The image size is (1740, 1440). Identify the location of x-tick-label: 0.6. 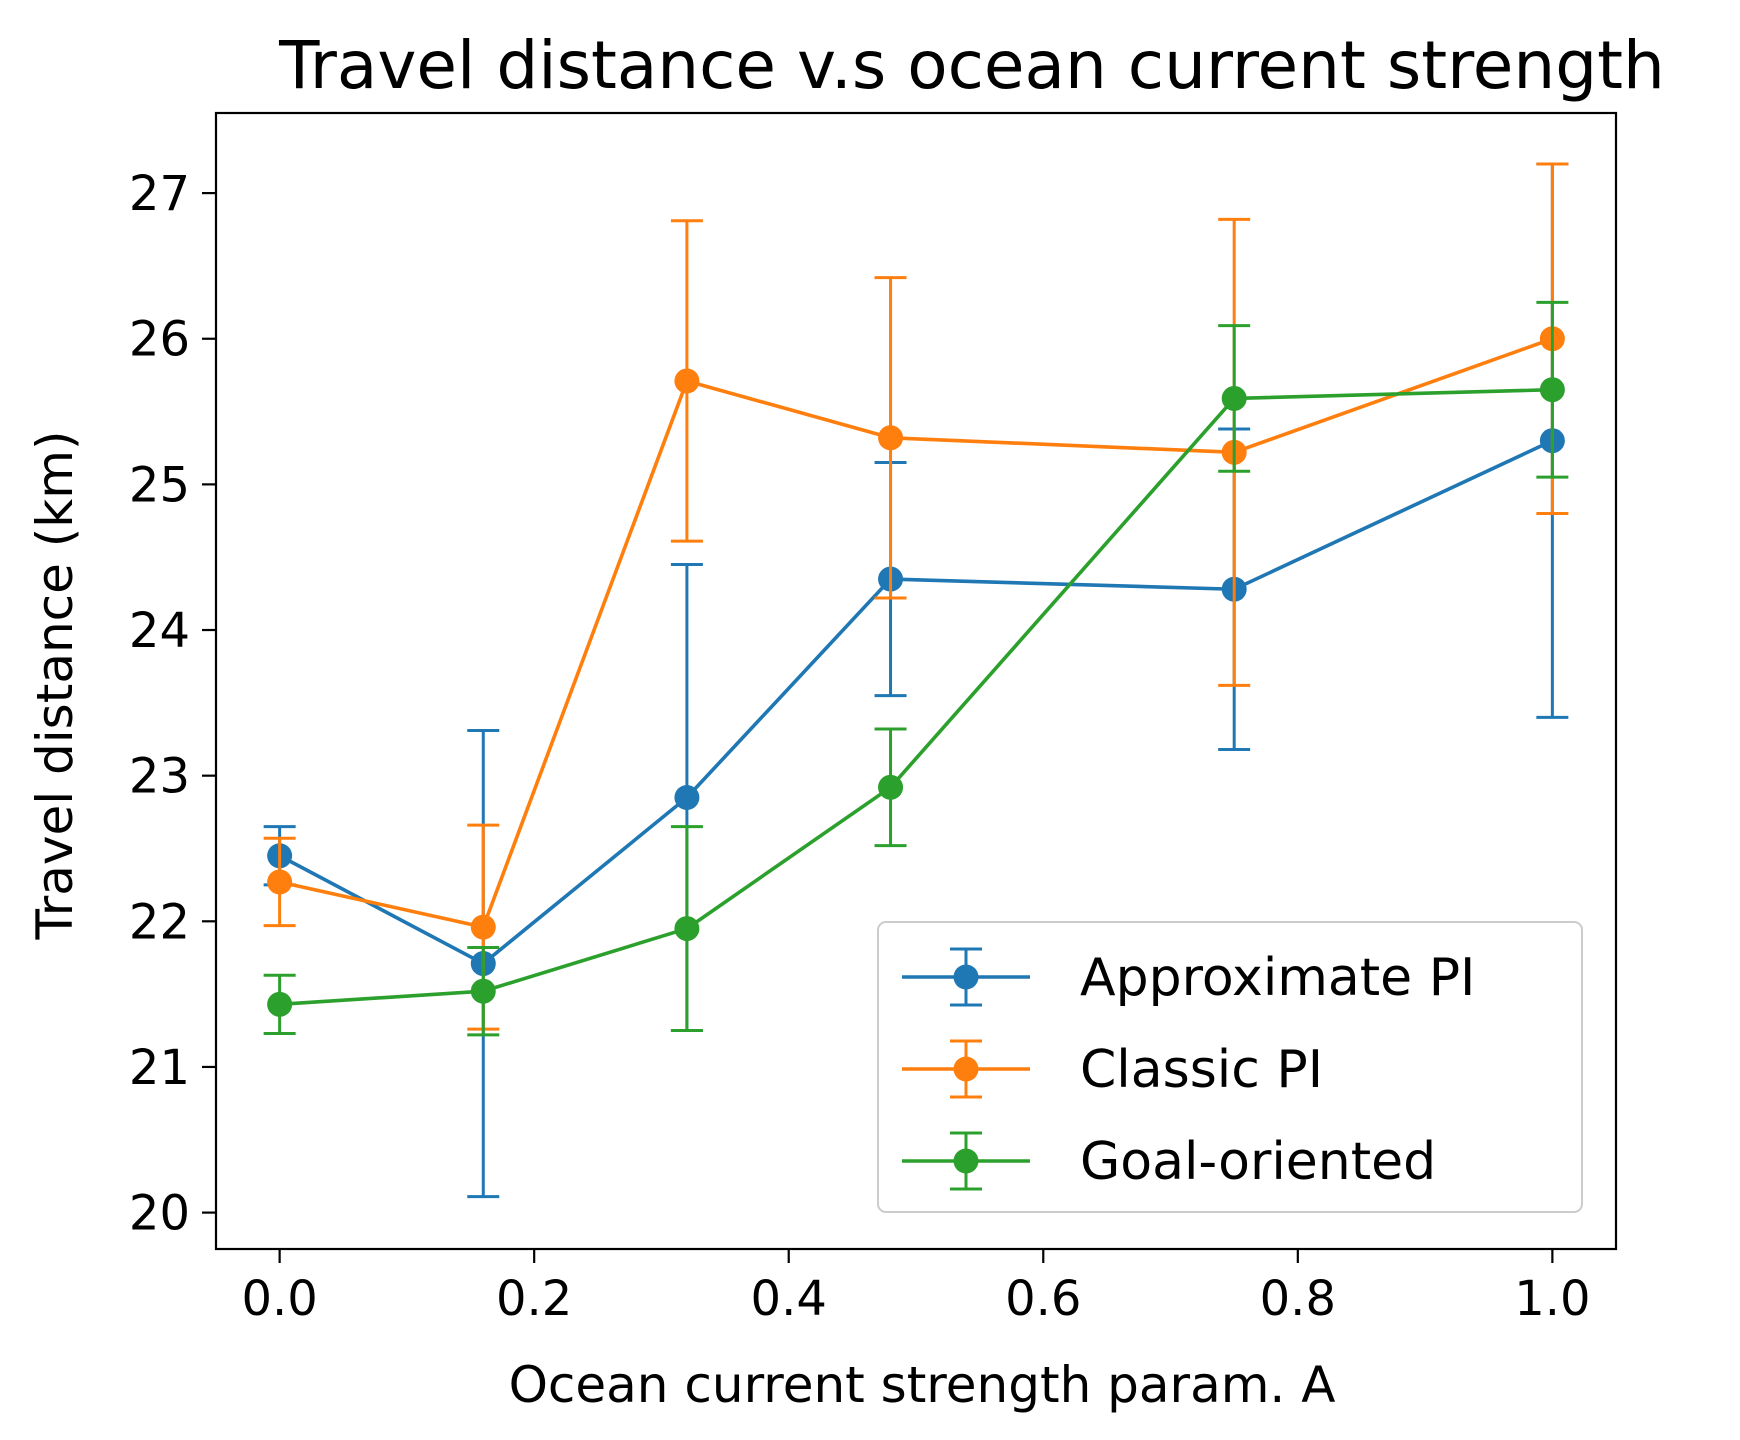
(1043, 1299).